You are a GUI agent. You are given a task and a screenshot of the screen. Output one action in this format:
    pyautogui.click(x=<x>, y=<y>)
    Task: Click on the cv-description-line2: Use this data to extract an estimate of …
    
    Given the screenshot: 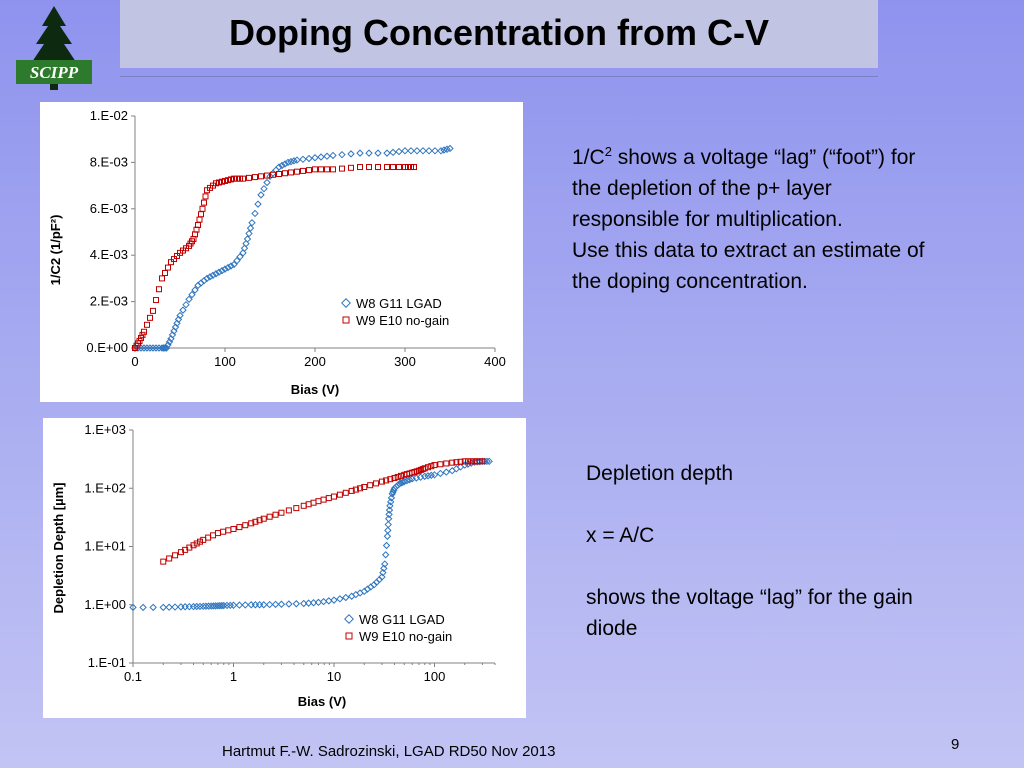 What is the action you would take?
    pyautogui.click(x=748, y=266)
    